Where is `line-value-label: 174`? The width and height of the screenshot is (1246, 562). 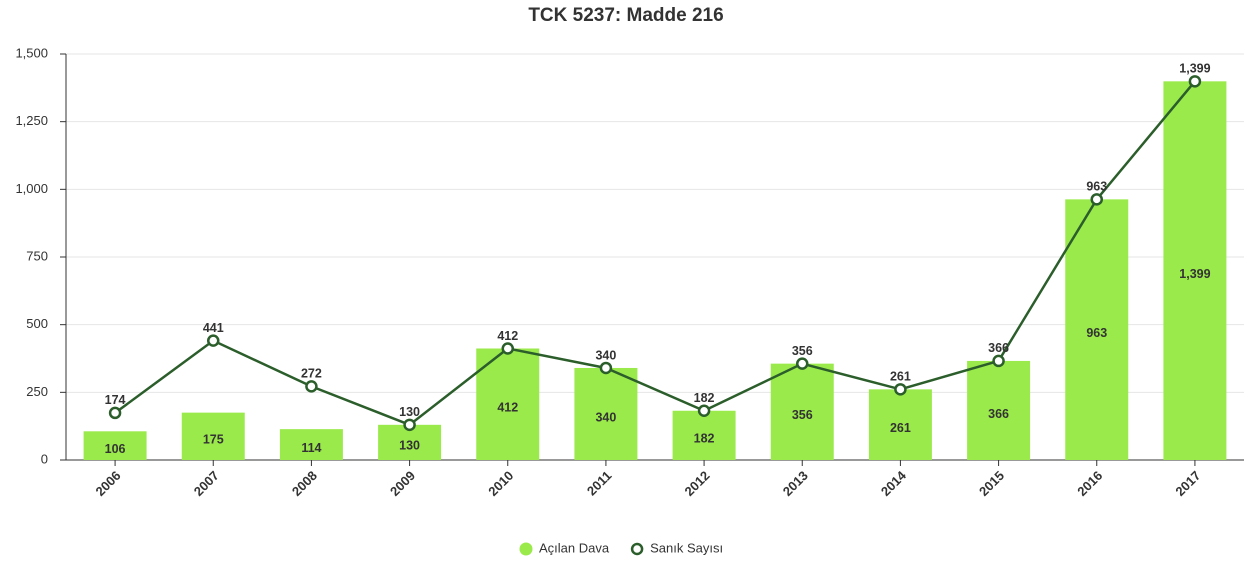
line-value-label: 174 is located at coordinates (115, 400).